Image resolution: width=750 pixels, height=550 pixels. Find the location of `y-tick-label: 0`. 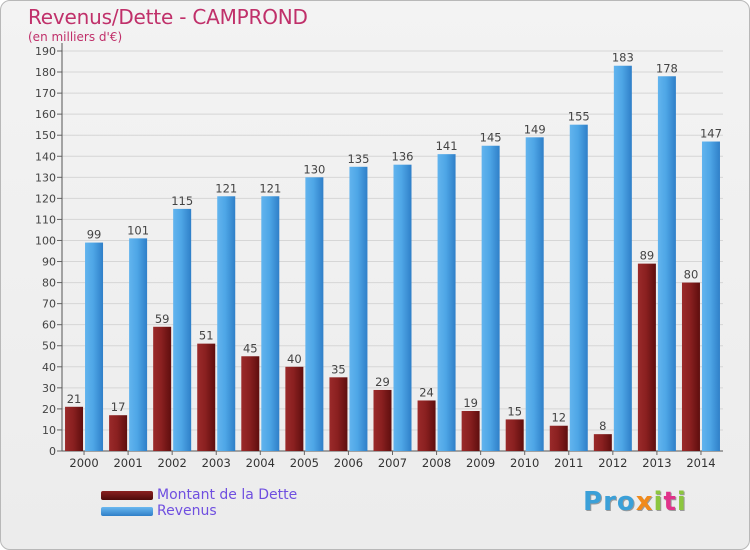

y-tick-label: 0 is located at coordinates (52, 451).